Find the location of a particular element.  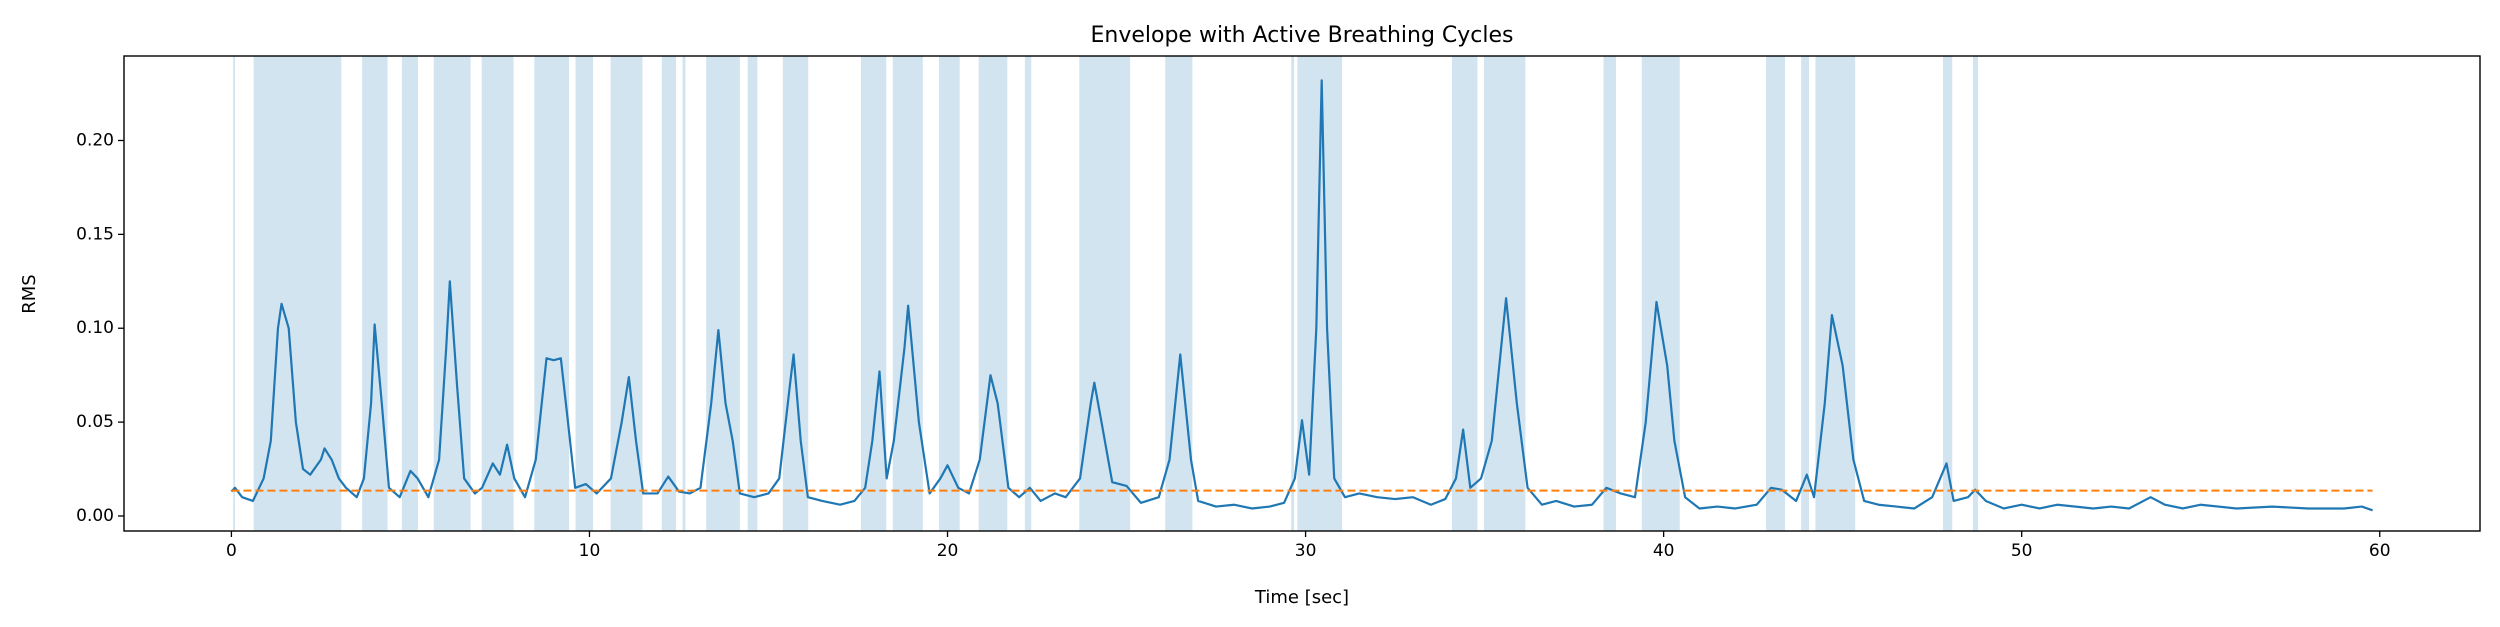

x-tick-label: 30 is located at coordinates (1306, 551).